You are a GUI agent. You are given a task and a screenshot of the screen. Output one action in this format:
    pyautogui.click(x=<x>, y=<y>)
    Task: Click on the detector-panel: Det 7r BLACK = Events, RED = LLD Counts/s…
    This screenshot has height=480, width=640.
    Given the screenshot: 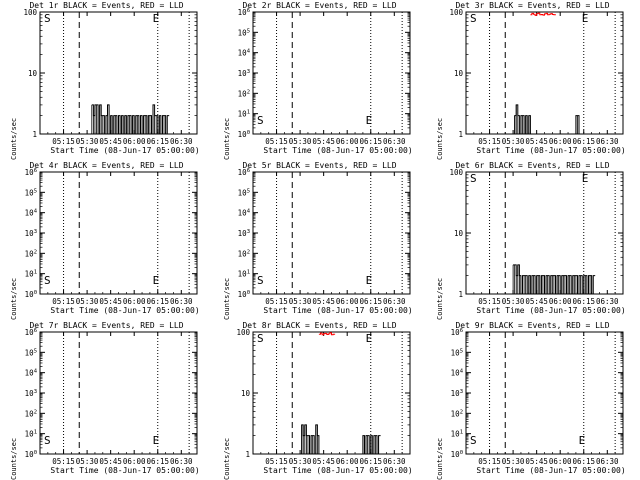 What is the action you would take?
    pyautogui.click(x=106, y=400)
    